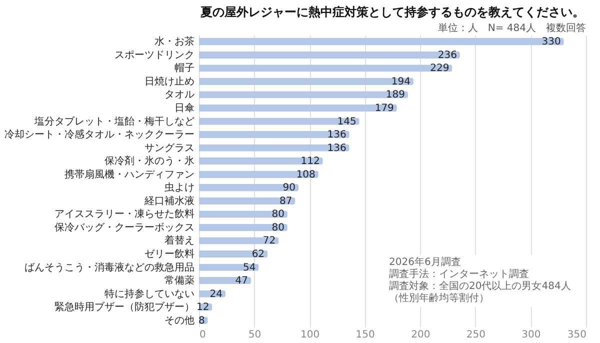 Image resolution: width=600 pixels, height=343 pixels. I want to click on y-tick-label: その他, so click(179, 320).